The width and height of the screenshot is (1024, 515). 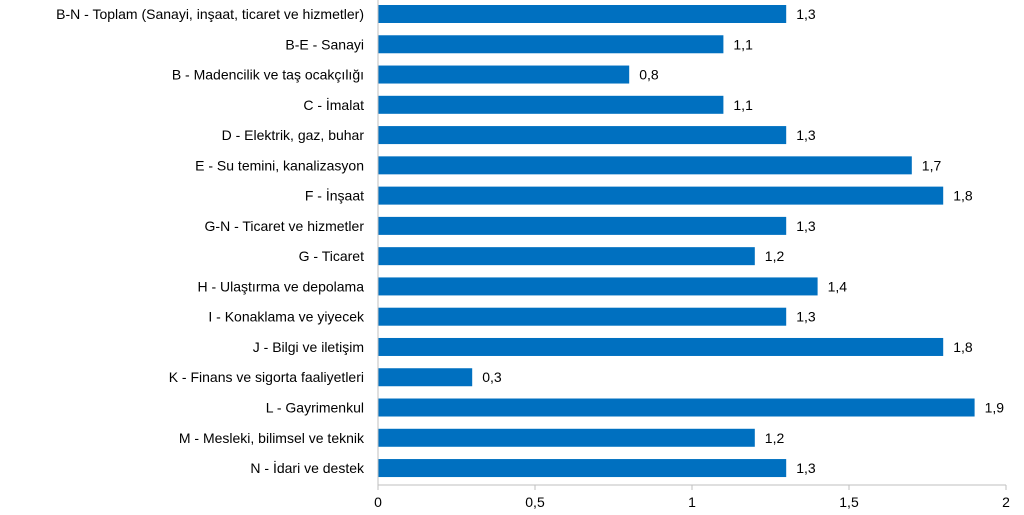 What do you see at coordinates (806, 317) in the screenshot?
I see `value-label-10: 1,3` at bounding box center [806, 317].